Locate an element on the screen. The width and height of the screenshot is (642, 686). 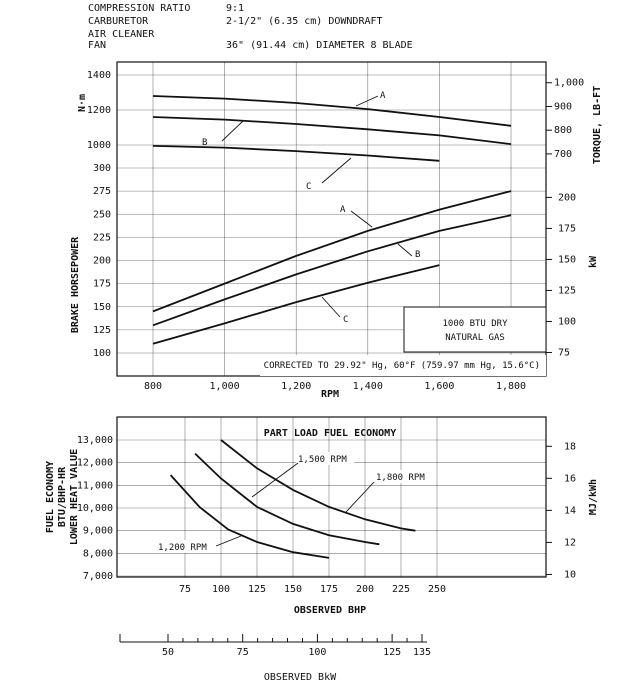
rpm-1500-label-bg is located at coordinates (325, 458).